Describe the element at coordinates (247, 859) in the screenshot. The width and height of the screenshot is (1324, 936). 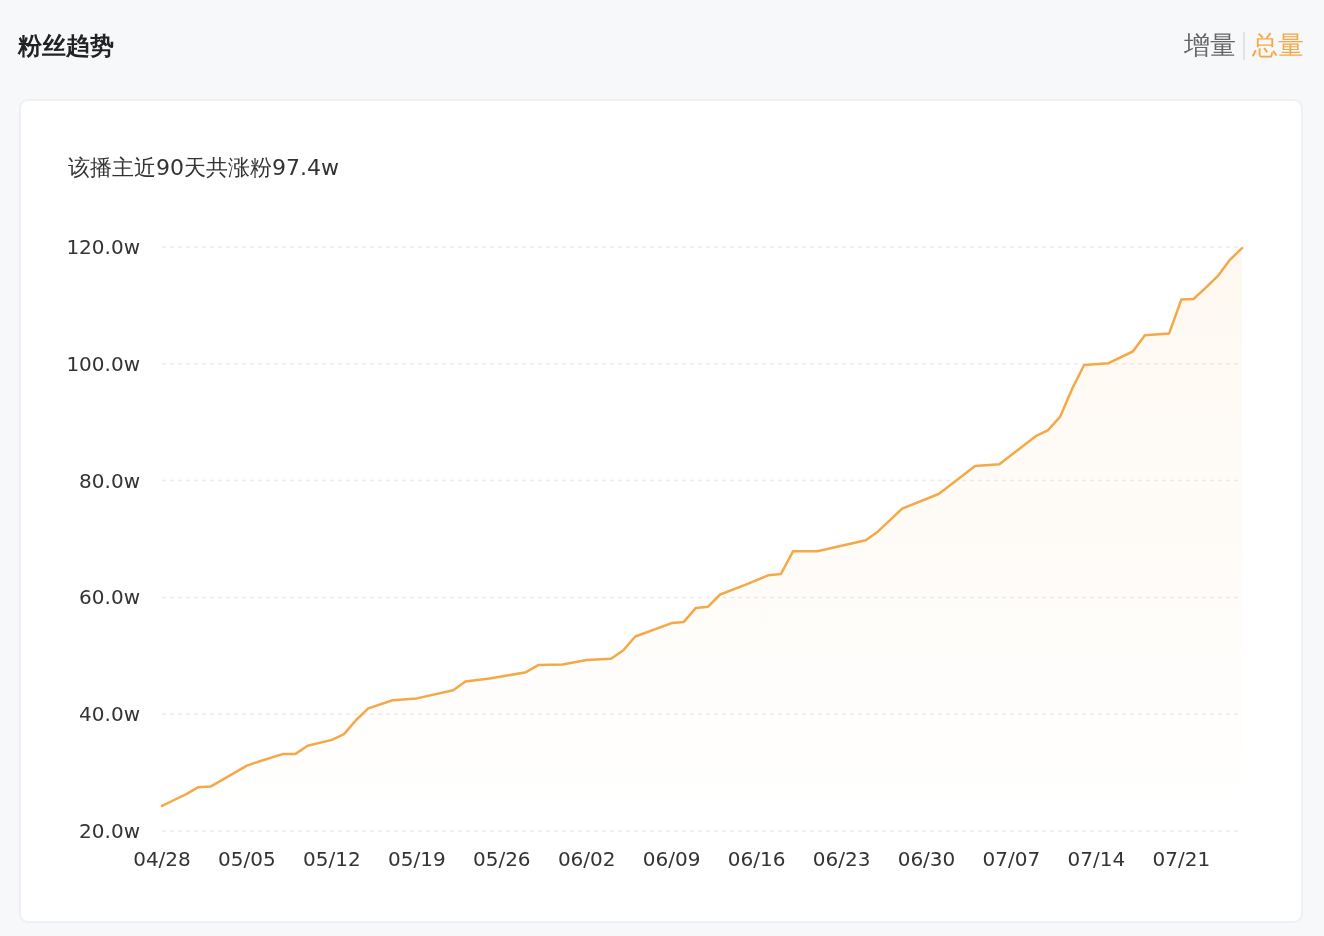
I see `x-tick-label: 05/05` at that location.